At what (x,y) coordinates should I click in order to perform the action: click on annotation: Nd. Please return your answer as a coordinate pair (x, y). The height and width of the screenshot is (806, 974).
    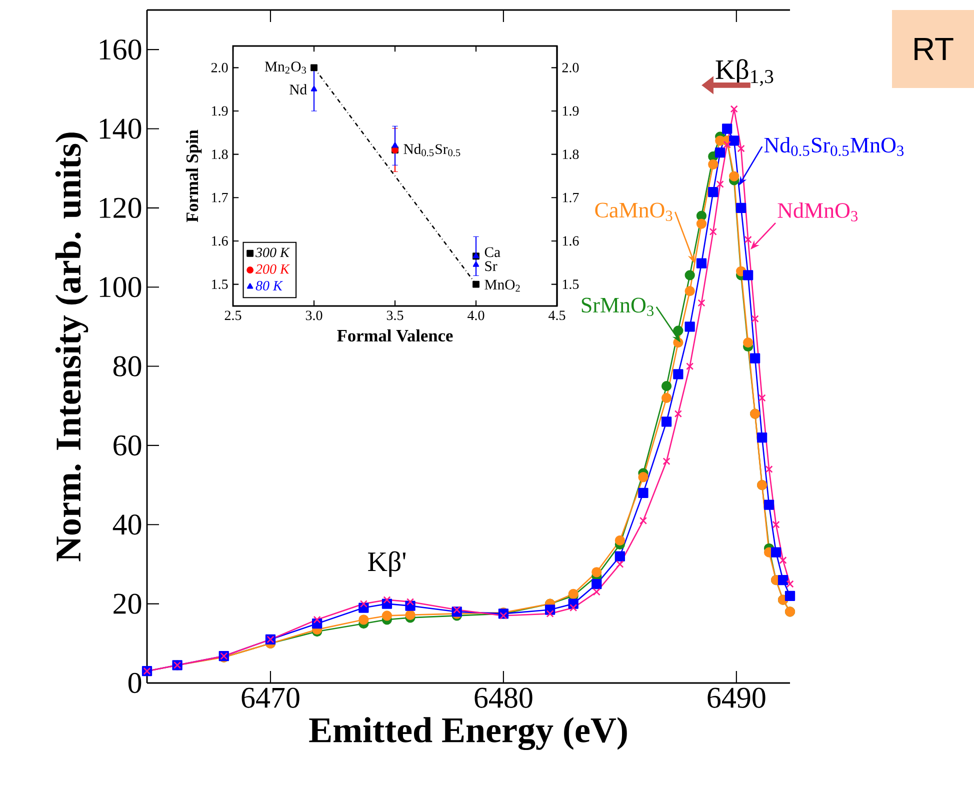
    Looking at the image, I should click on (298, 89).